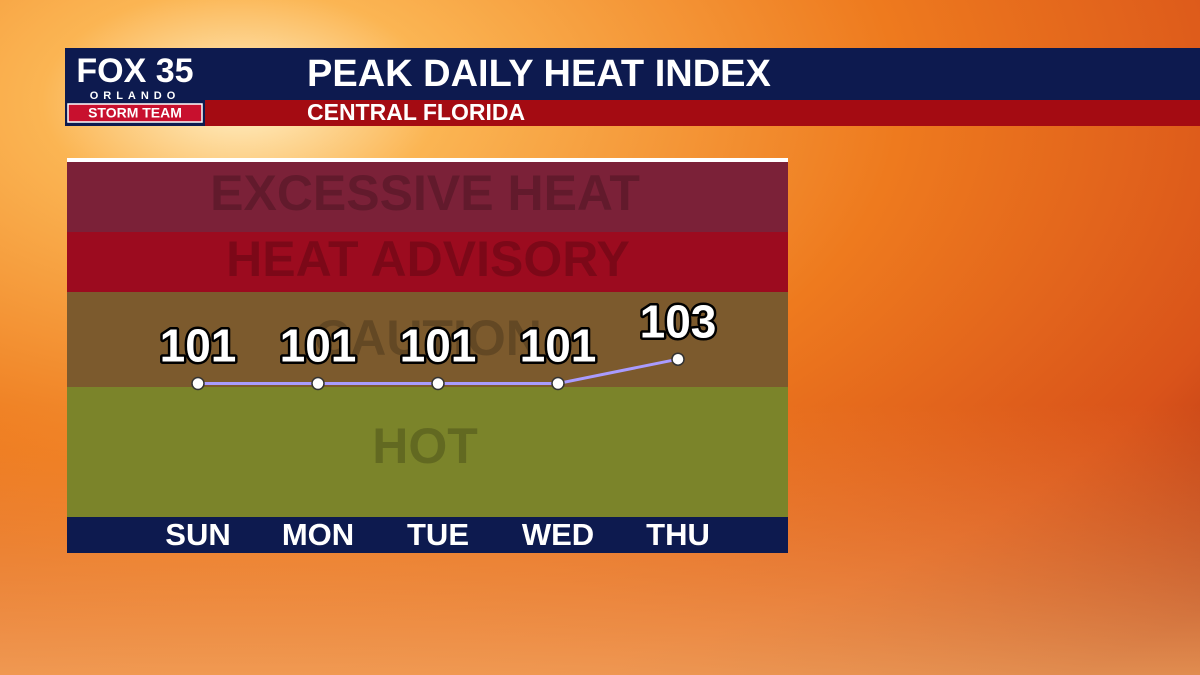  I want to click on zone-label: HOT, so click(425, 446).